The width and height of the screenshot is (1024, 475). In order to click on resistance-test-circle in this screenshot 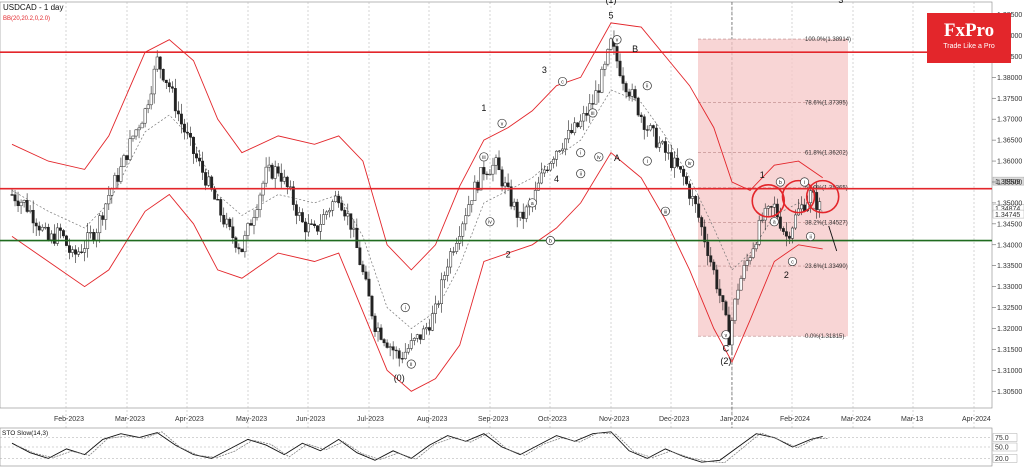, I will do `click(768, 201)`.